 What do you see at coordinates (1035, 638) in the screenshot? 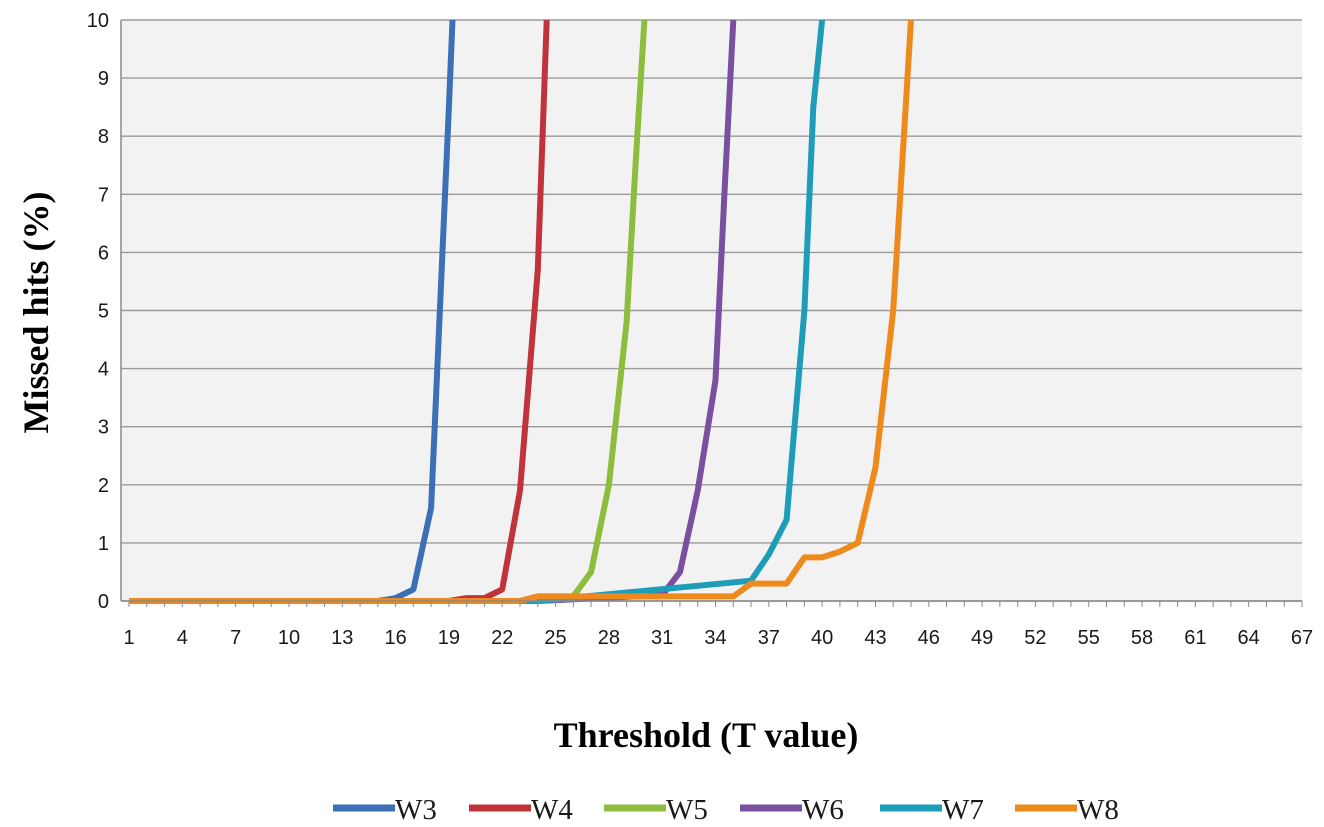
I see `x-tick-label: 52` at bounding box center [1035, 638].